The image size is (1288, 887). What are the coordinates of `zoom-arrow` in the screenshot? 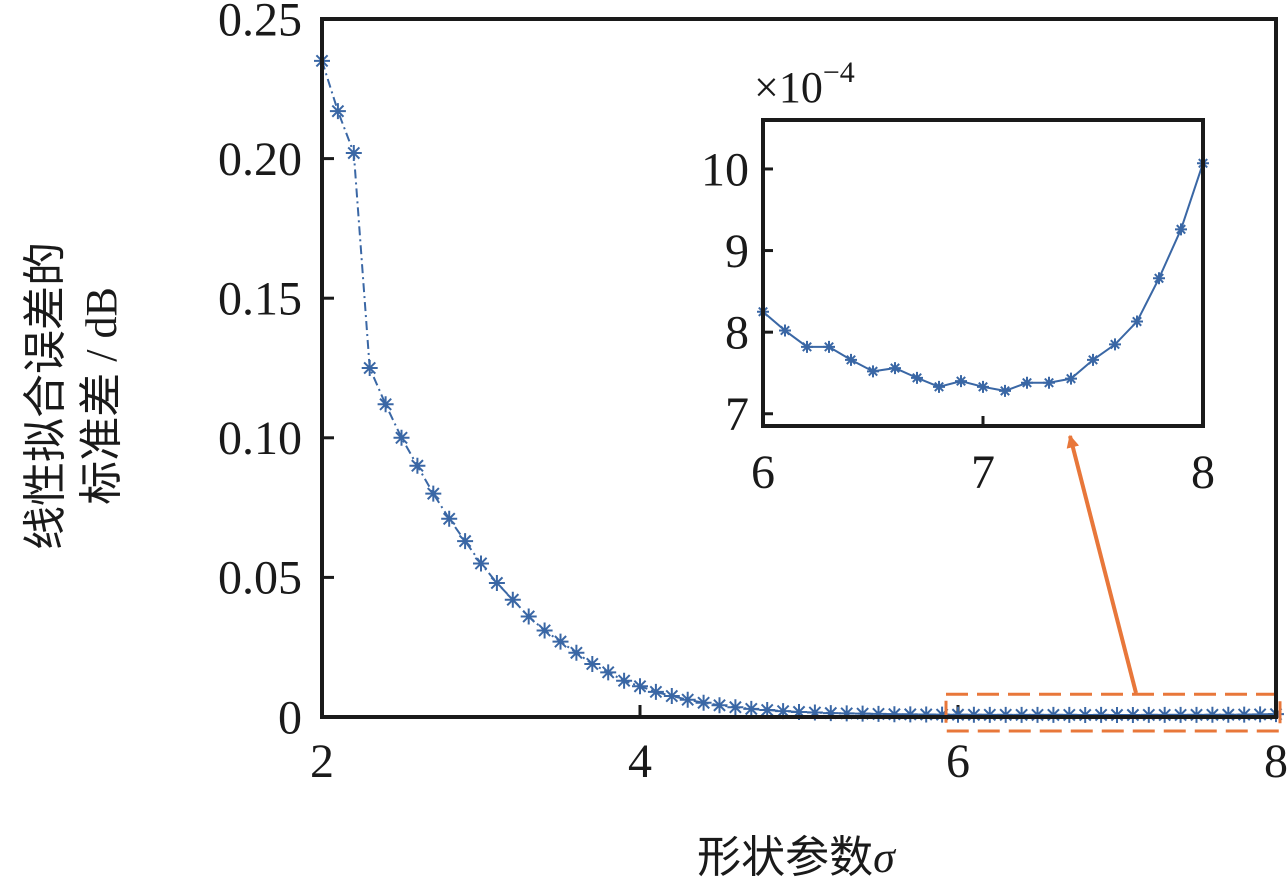 It's located at (1102, 564).